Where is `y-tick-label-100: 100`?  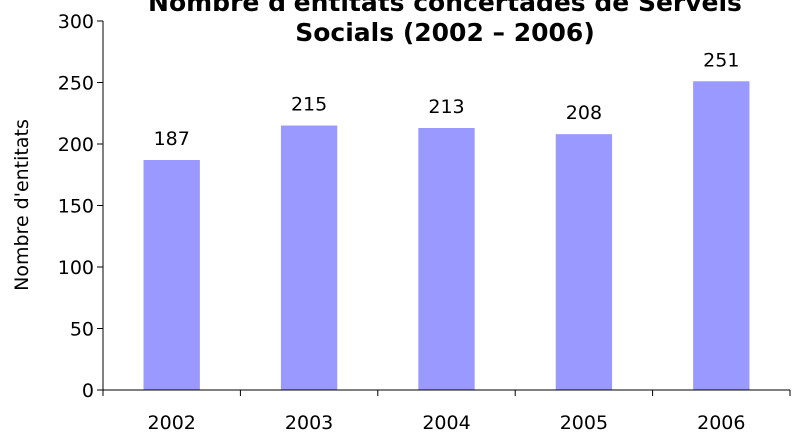 y-tick-label-100: 100 is located at coordinates (76, 268).